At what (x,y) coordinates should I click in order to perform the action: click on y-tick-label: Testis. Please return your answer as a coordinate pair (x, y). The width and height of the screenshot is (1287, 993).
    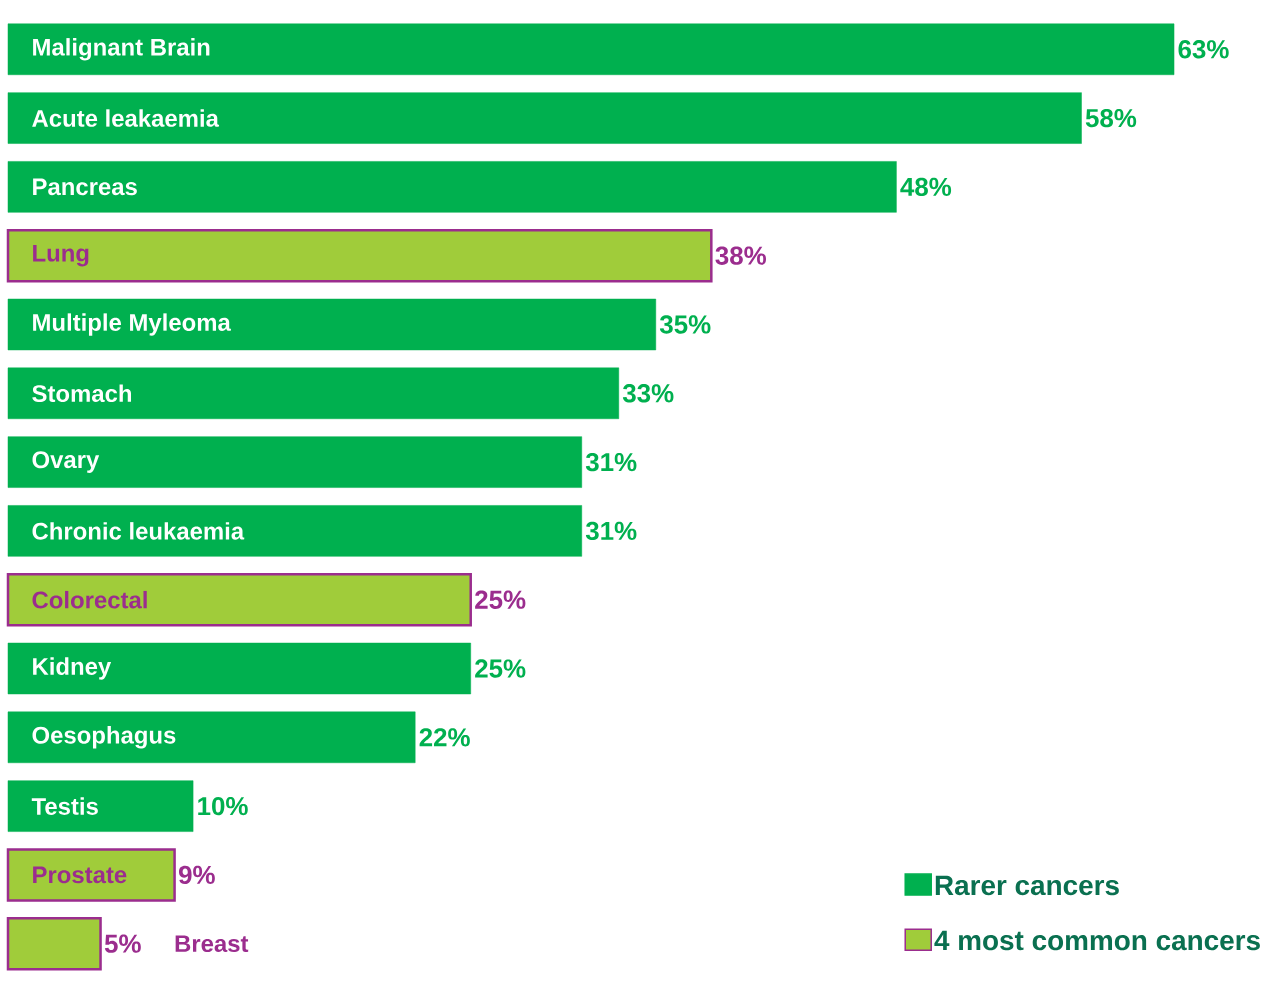
    Looking at the image, I should click on (64, 806).